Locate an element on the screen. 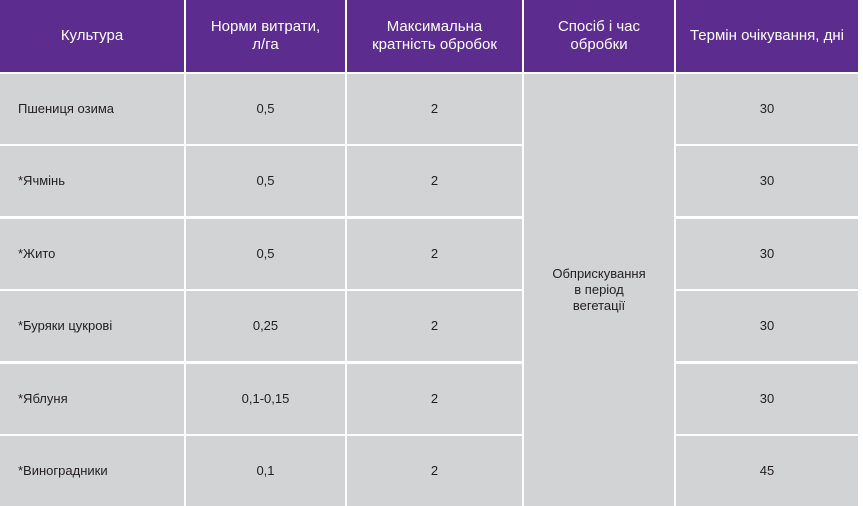 The height and width of the screenshot is (506, 863). cell-text: Обприскування в період вегетації is located at coordinates (599, 289).